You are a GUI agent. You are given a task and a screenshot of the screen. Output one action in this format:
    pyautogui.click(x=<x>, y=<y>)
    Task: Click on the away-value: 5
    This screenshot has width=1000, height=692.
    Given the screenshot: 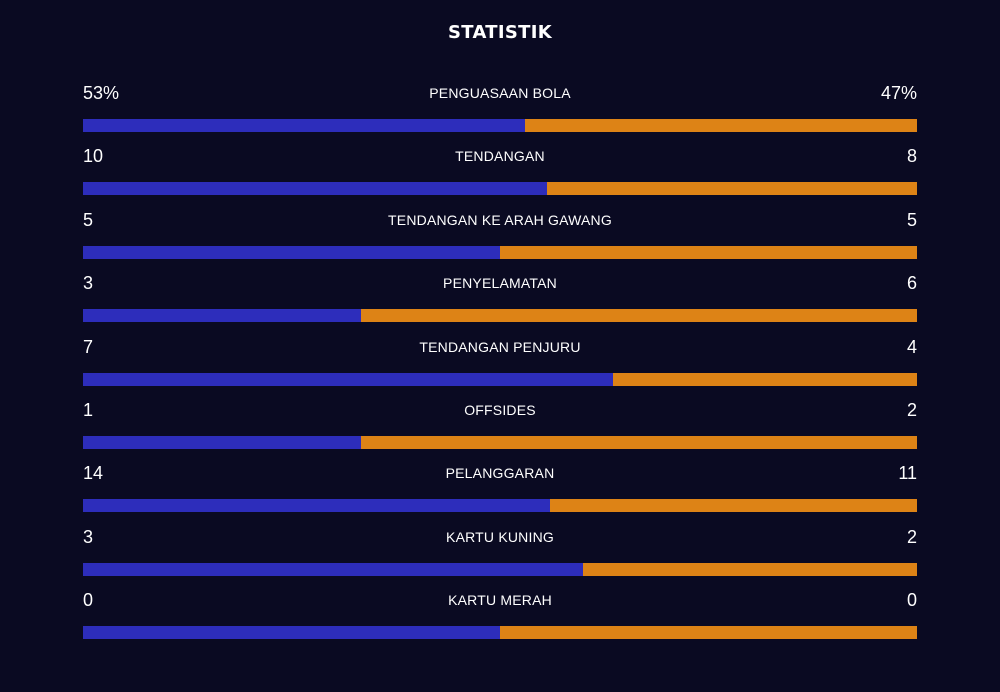 What is the action you would take?
    pyautogui.click(x=911, y=219)
    